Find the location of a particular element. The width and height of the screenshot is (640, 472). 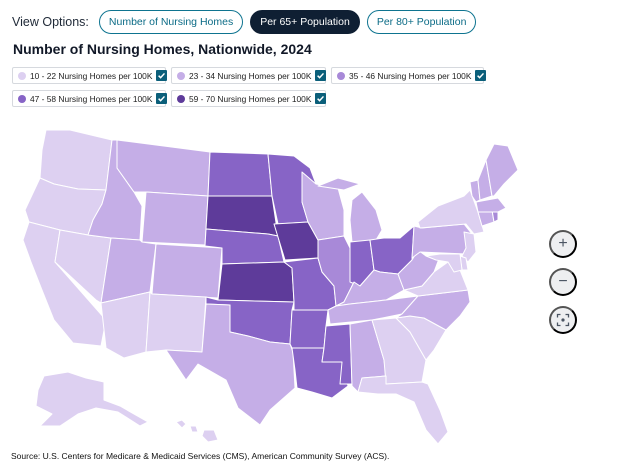

state-alaska is located at coordinates (92, 399).